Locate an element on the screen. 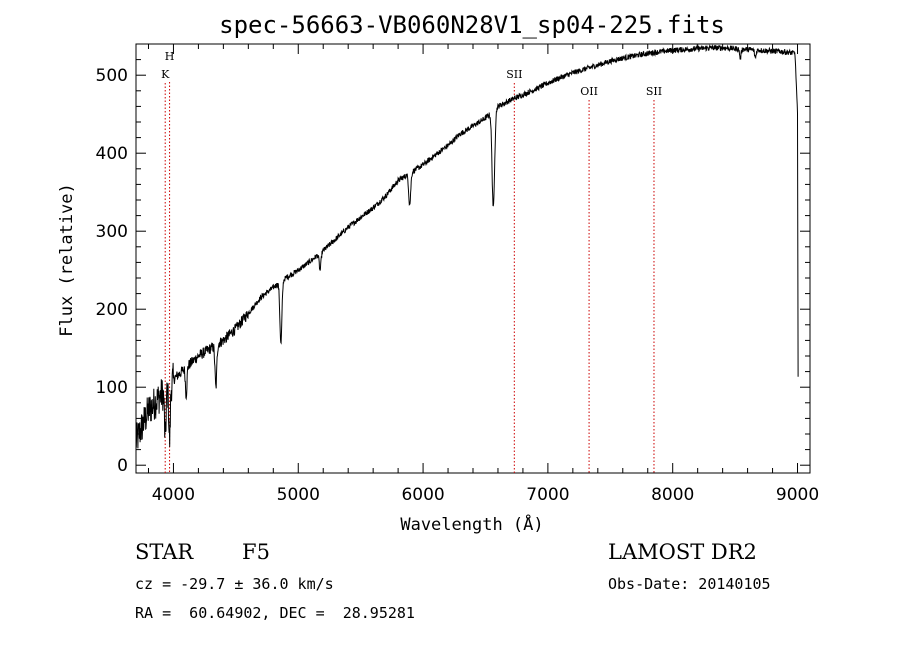 This screenshot has width=900, height=649. x-tick-label: 4000 is located at coordinates (173, 495).